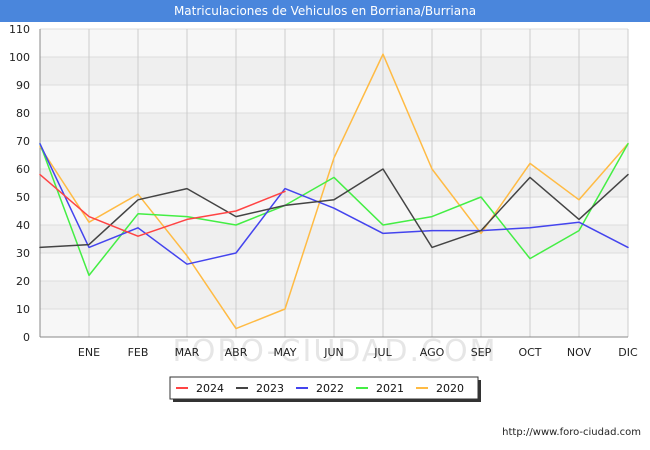  I want to click on y-tick-label: 60, so click(23, 169).